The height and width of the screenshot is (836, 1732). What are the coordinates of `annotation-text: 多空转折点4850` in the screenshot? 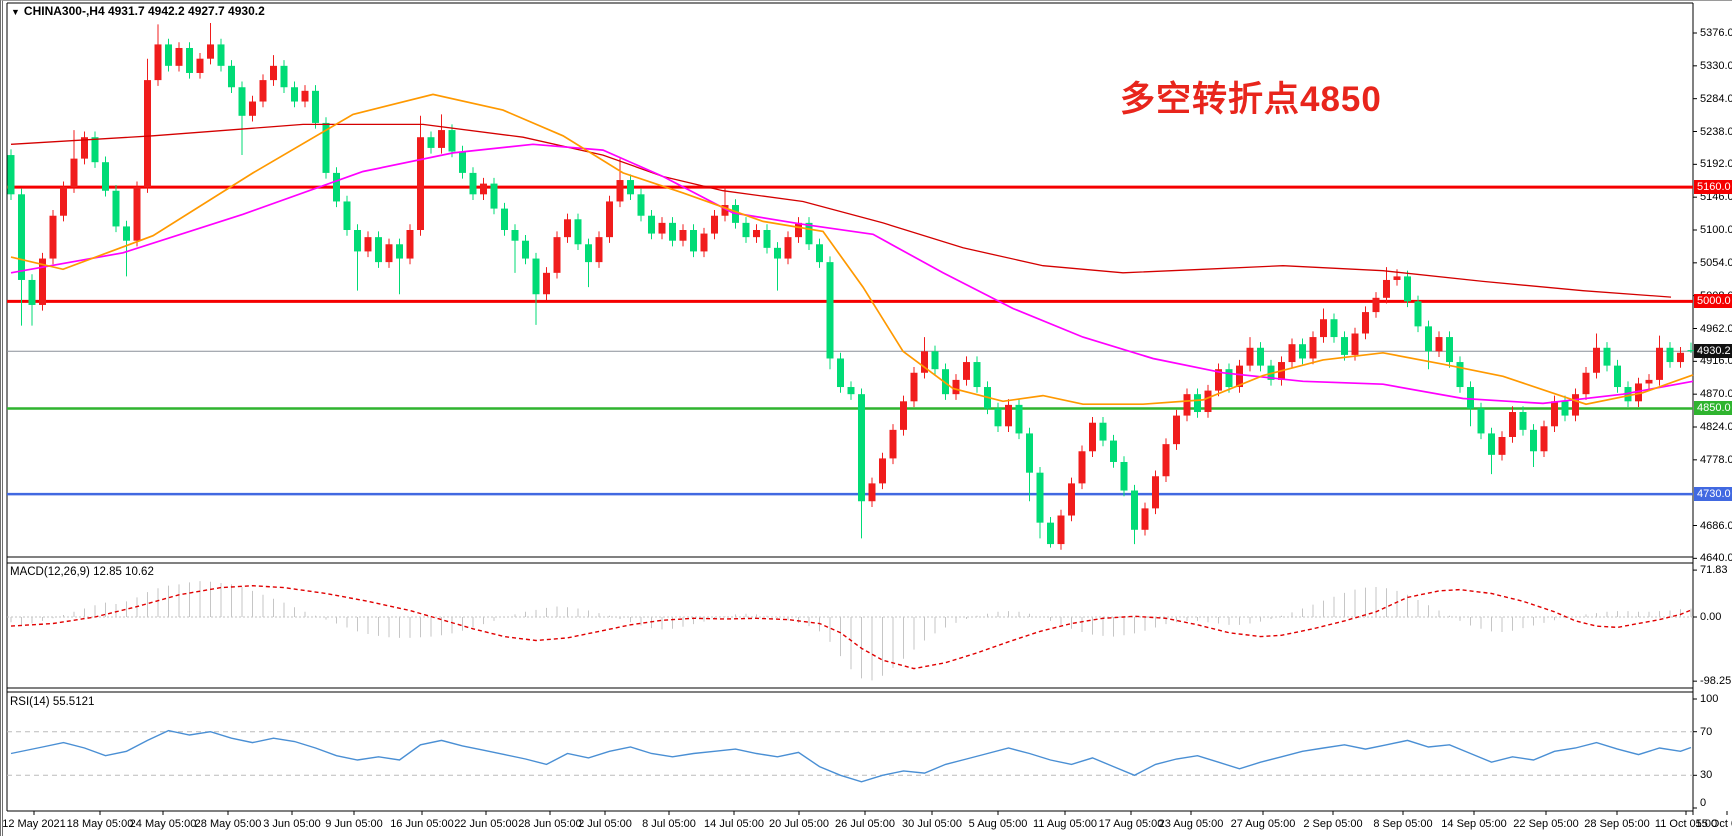 It's located at (1251, 99).